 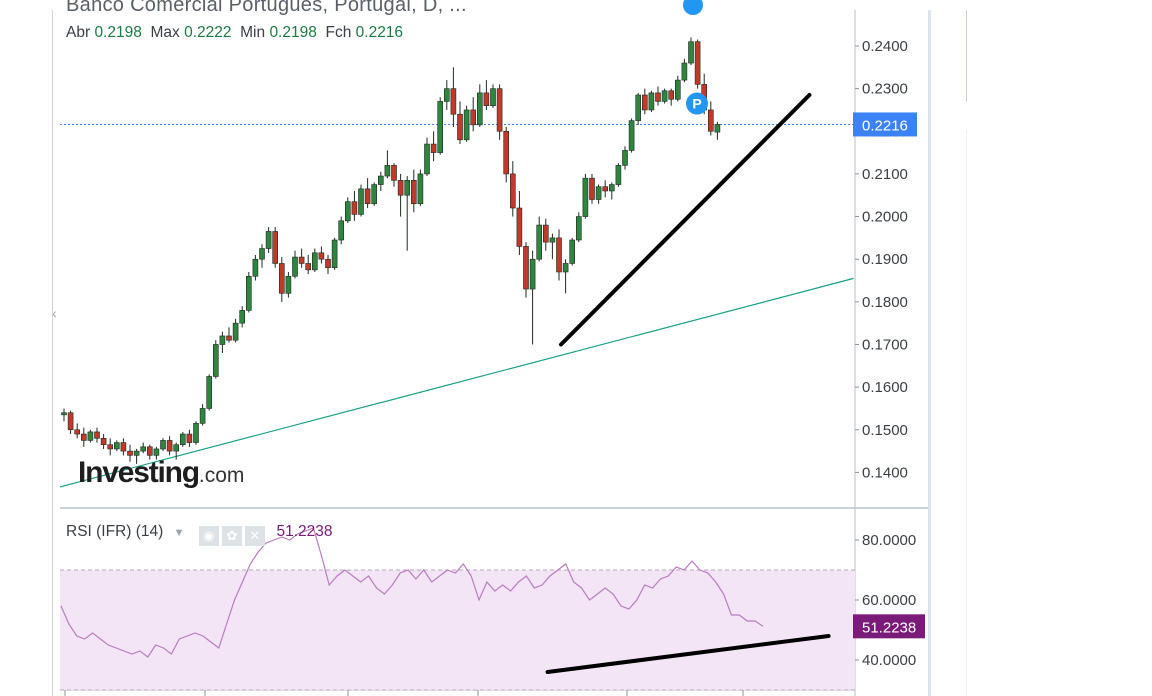 I want to click on rsi-value-label-bg, so click(x=889, y=626).